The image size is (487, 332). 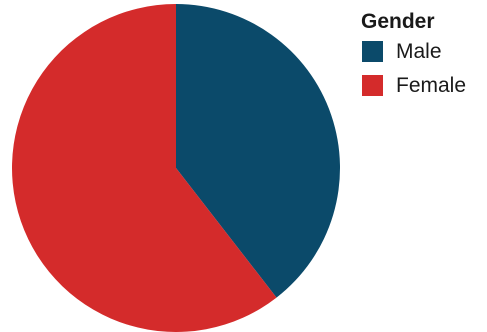 I want to click on legend: Gender Male Female, so click(x=413, y=53).